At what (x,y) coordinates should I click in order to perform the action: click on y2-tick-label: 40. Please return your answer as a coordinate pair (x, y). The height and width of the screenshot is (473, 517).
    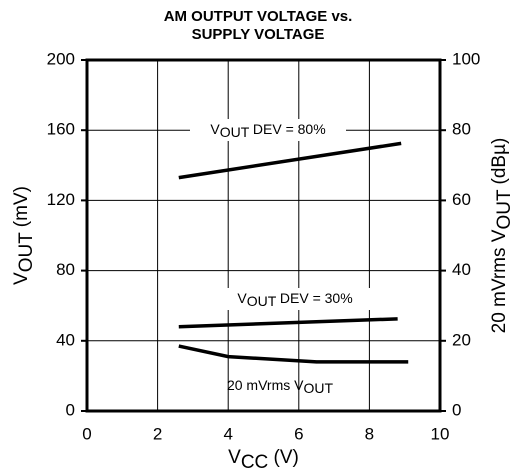
    Looking at the image, I should click on (461, 269).